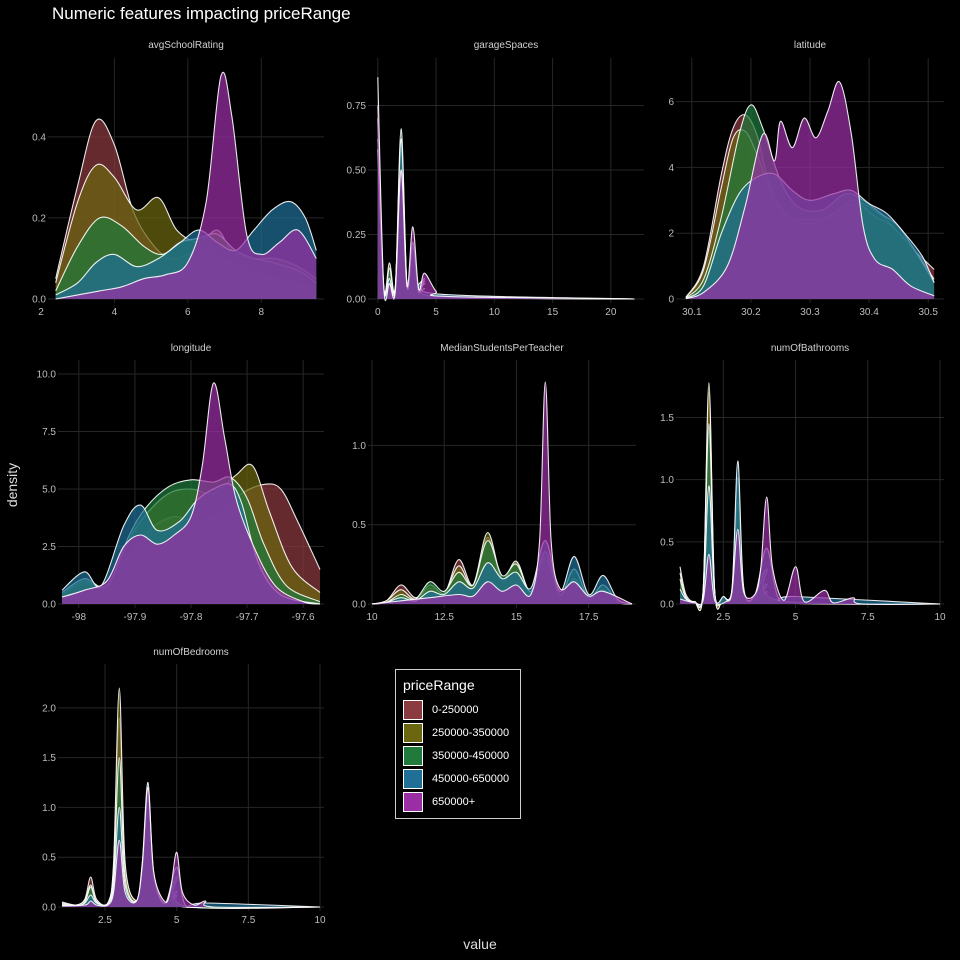 The width and height of the screenshot is (960, 960). I want to click on y-tick-label: 2.0, so click(49, 708).